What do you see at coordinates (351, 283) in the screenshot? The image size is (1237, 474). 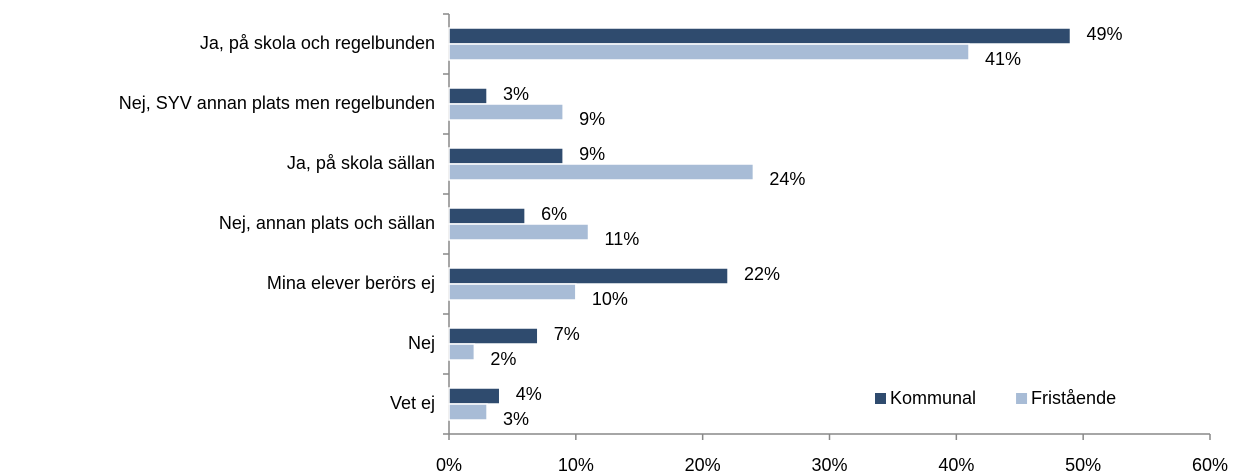 I see `y-tick-label: Mina elever berörs ej` at bounding box center [351, 283].